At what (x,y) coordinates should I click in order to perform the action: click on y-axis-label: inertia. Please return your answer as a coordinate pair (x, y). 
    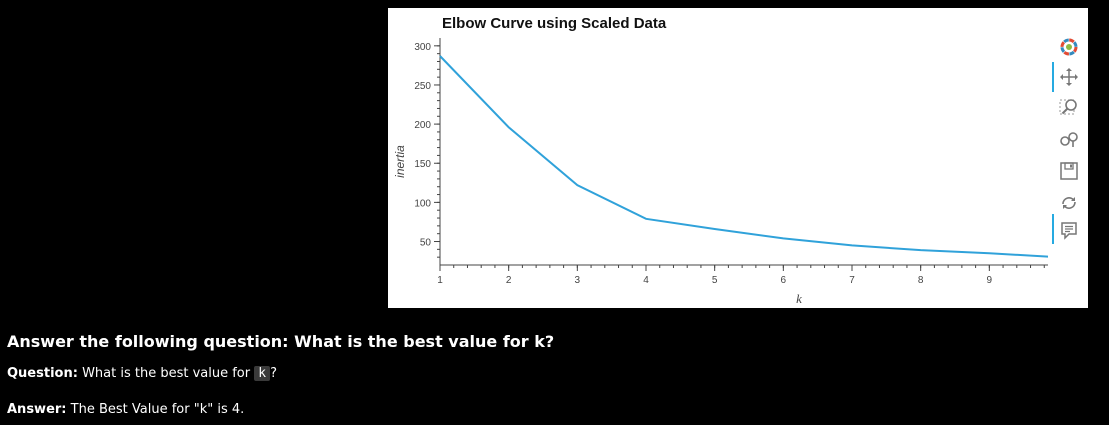
    Looking at the image, I should click on (400, 161).